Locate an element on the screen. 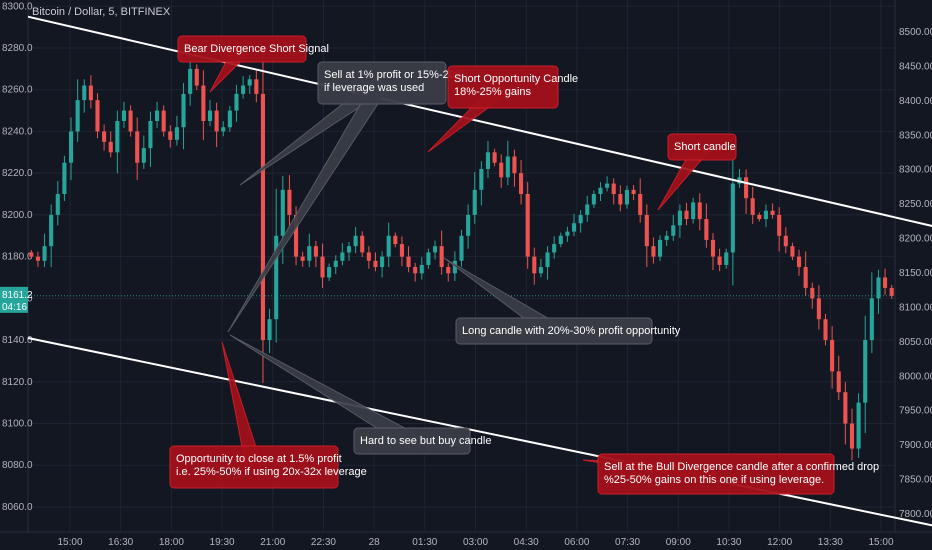 Image resolution: width=932 pixels, height=550 pixels. left-axis-tick-label: 8180.0 is located at coordinates (17, 257).